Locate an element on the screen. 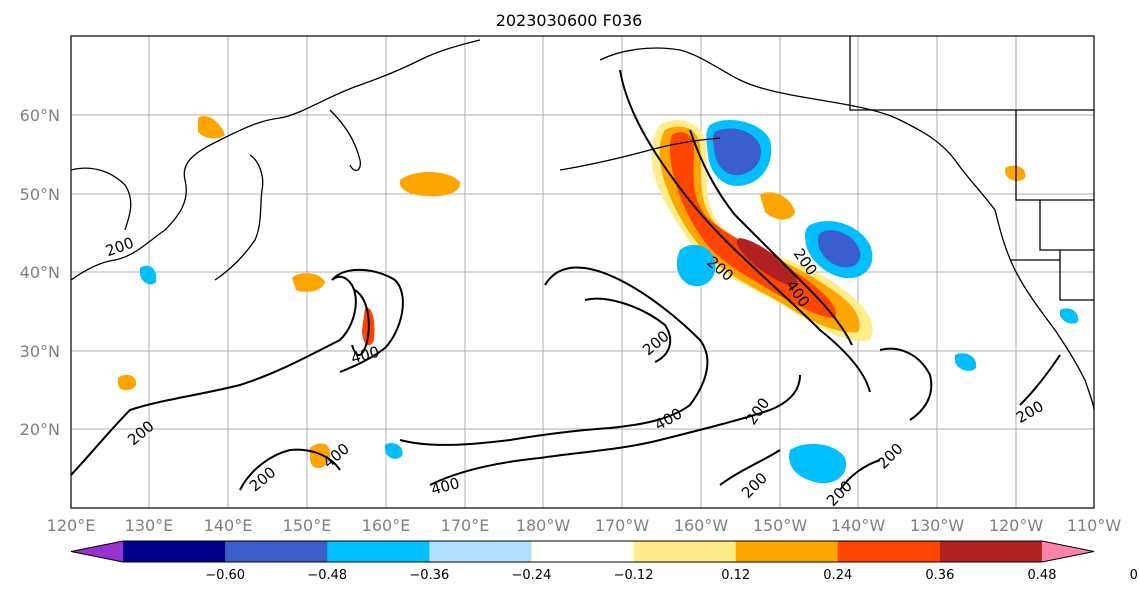  lon-label: 150°E is located at coordinates (307, 525).